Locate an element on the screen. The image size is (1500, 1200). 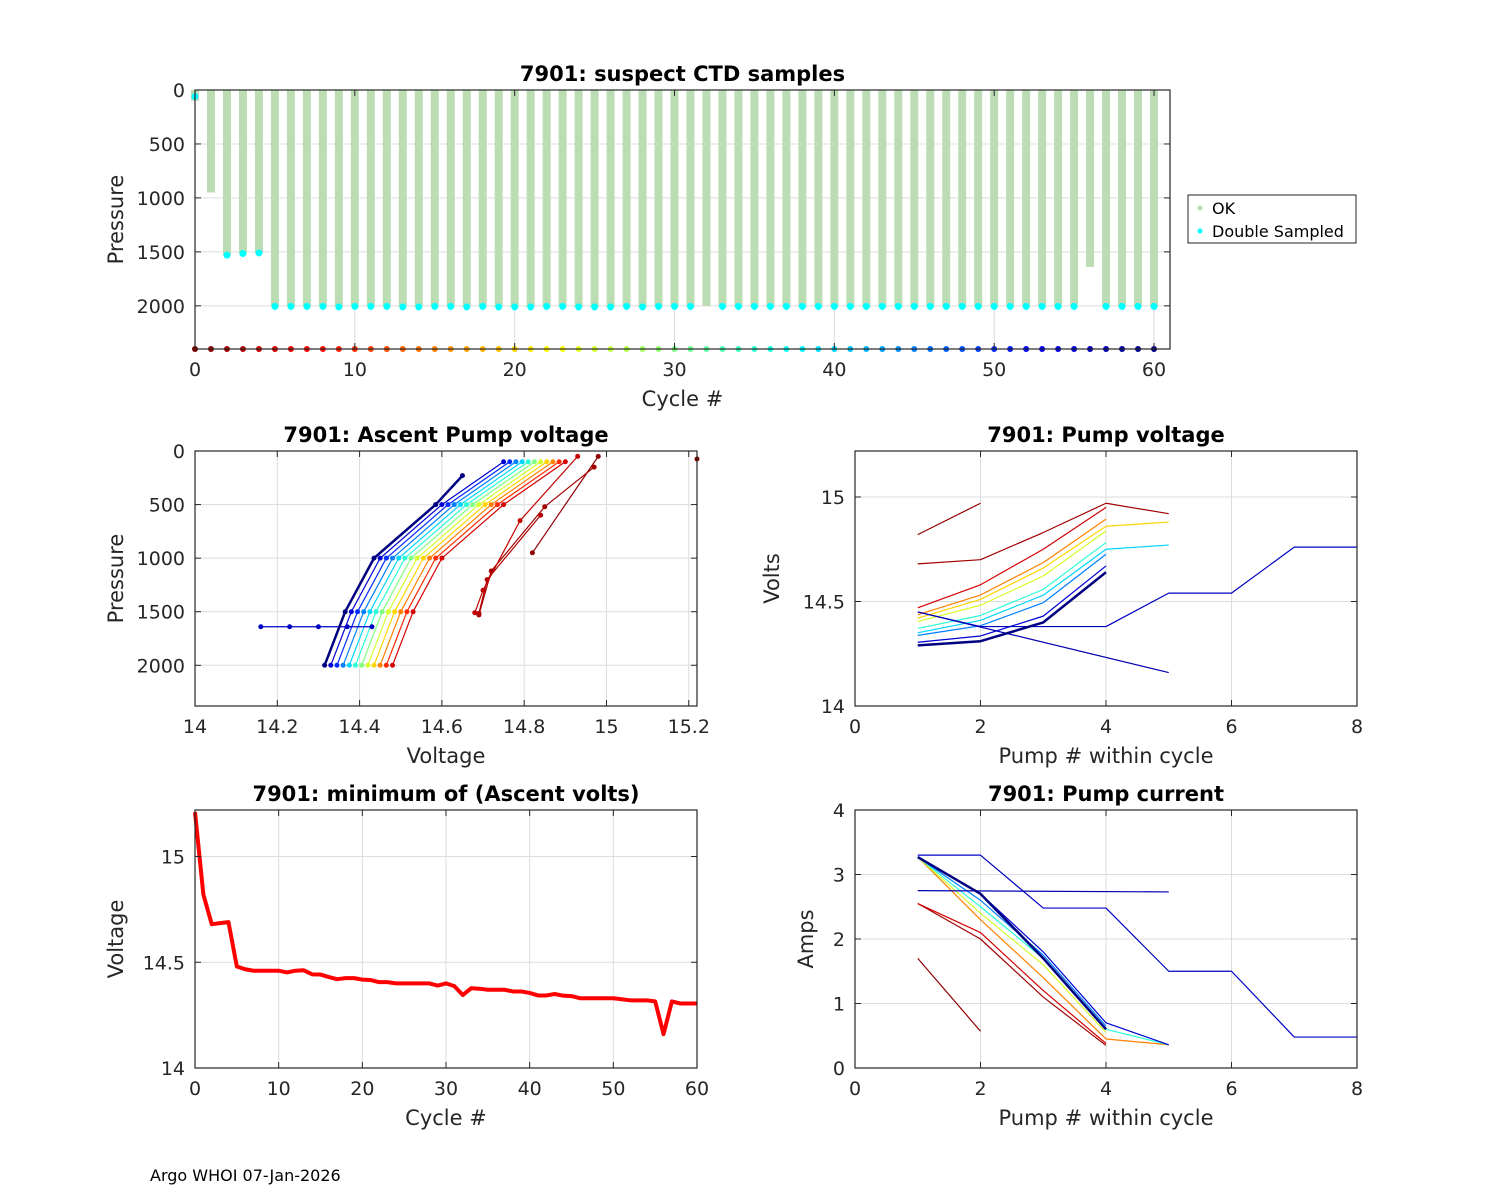
chart-title: 7901: Pump current is located at coordinates (1106, 794).